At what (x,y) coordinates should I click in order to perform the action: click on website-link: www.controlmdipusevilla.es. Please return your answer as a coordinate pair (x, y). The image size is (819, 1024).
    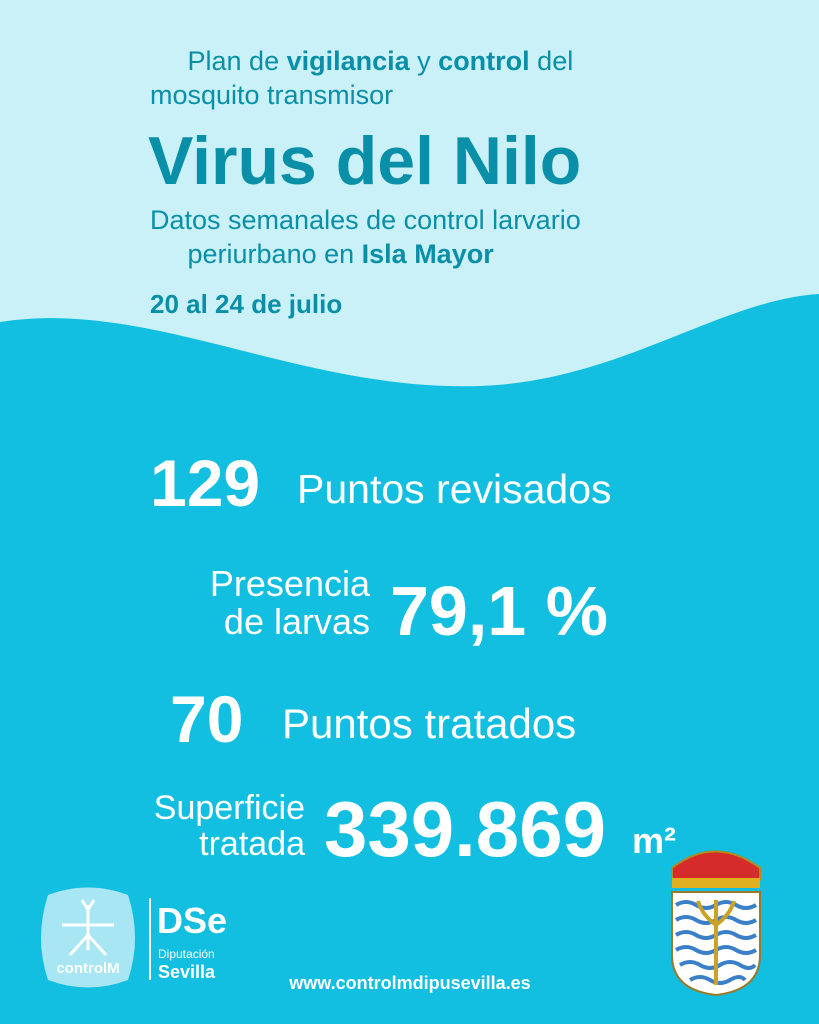
    Looking at the image, I should click on (409, 983).